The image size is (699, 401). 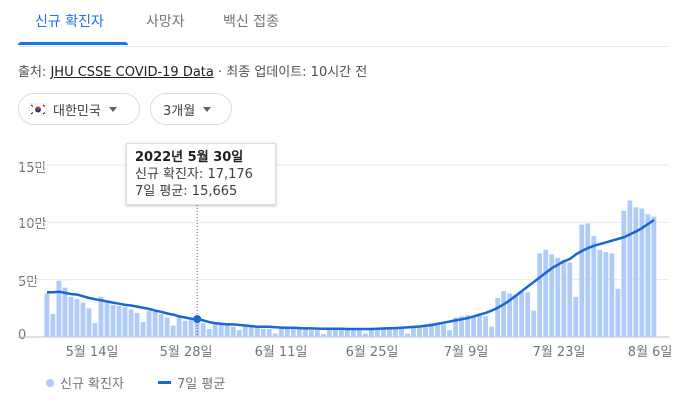 I want to click on tab-new-cases: 신규 확진자, so click(x=69, y=22).